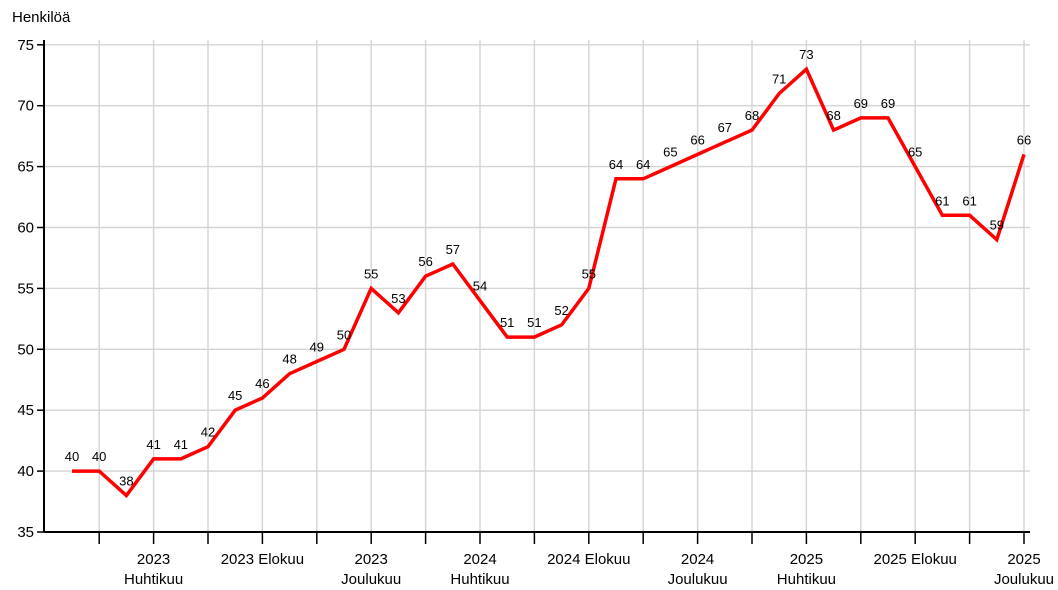 The image size is (1058, 590). I want to click on y-tick-label: 45, so click(25, 410).